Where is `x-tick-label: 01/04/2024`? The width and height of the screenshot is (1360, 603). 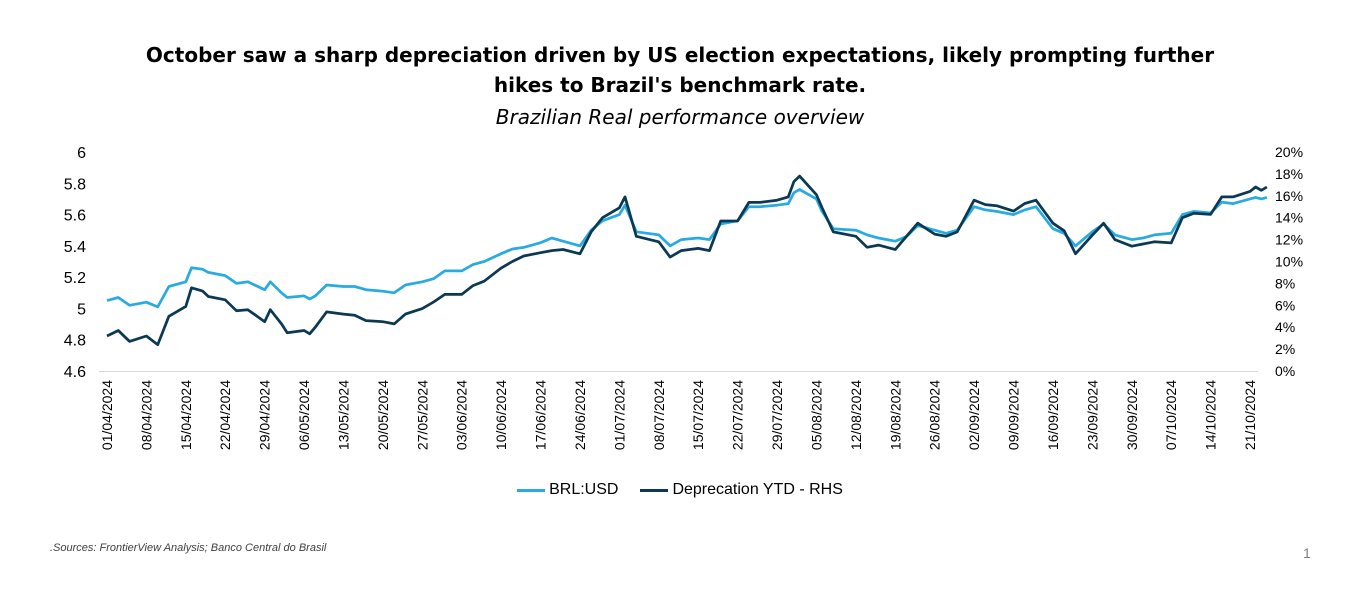 x-tick-label: 01/04/2024 is located at coordinates (107, 415).